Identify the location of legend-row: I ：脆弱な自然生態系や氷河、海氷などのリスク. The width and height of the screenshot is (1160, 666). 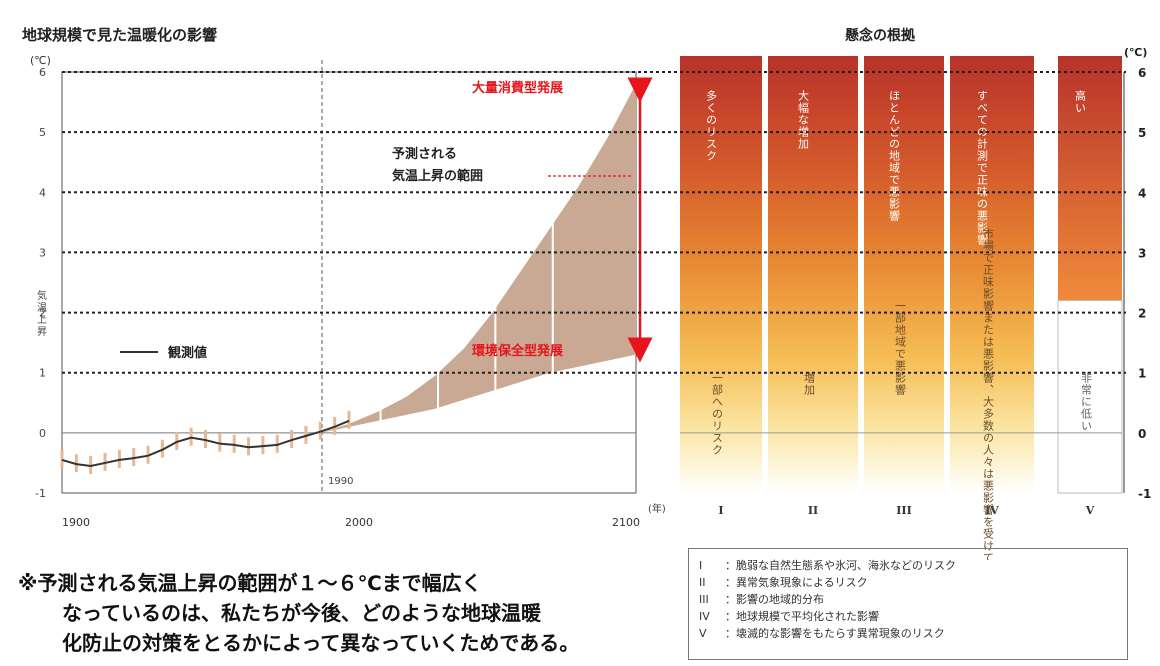
(908, 565).